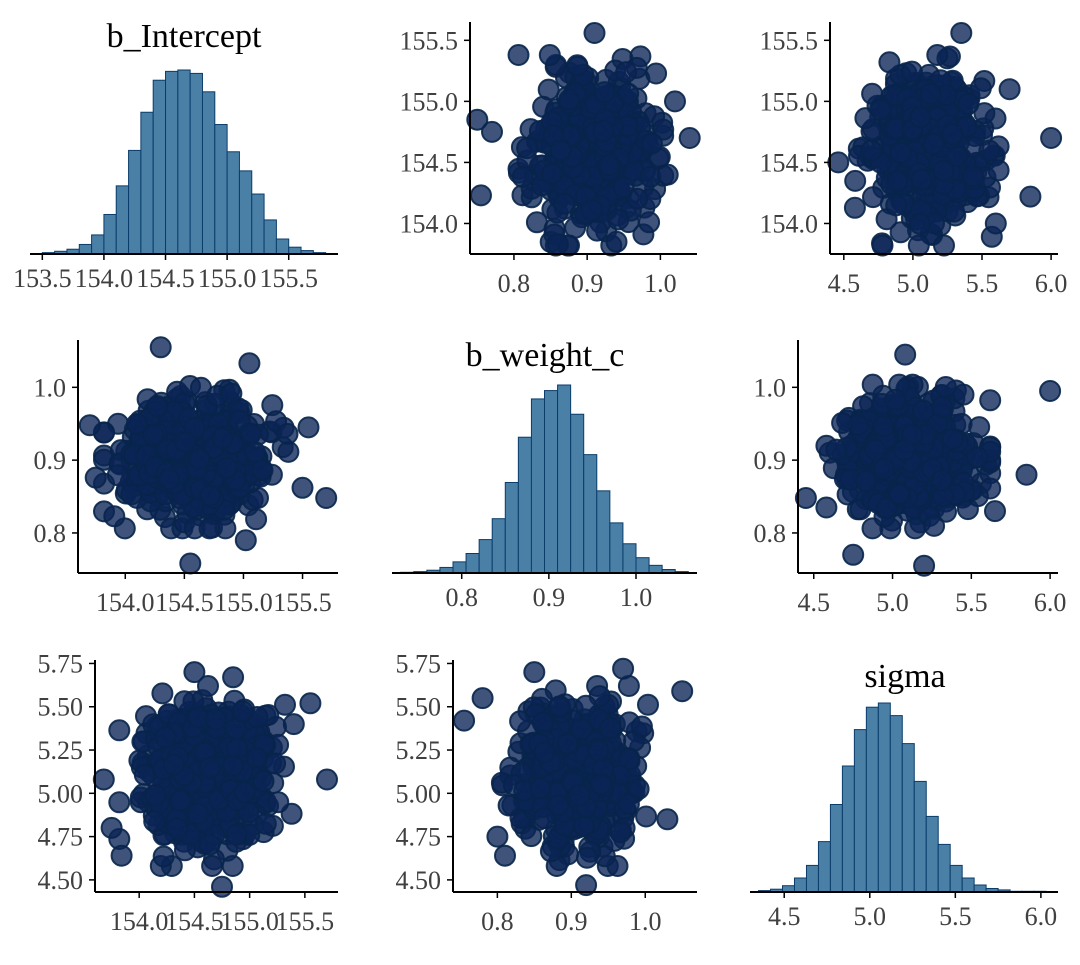  What do you see at coordinates (461, 597) in the screenshot?
I see `x-tick-label: 0.8` at bounding box center [461, 597].